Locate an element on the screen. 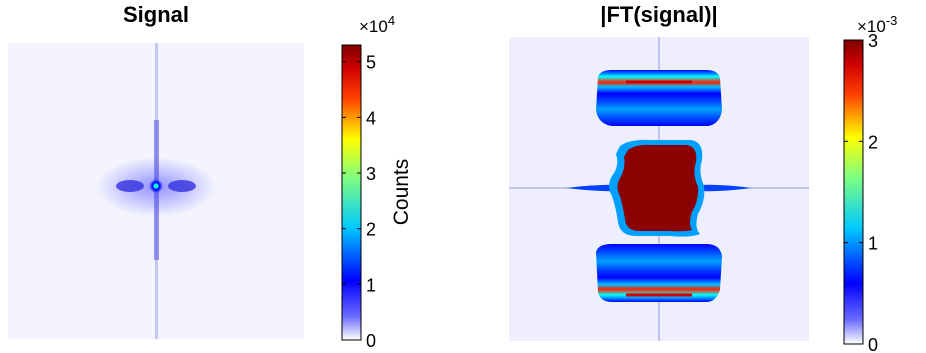 This screenshot has width=926, height=353. signal-colorbar-tick-label: 1 is located at coordinates (371, 285).